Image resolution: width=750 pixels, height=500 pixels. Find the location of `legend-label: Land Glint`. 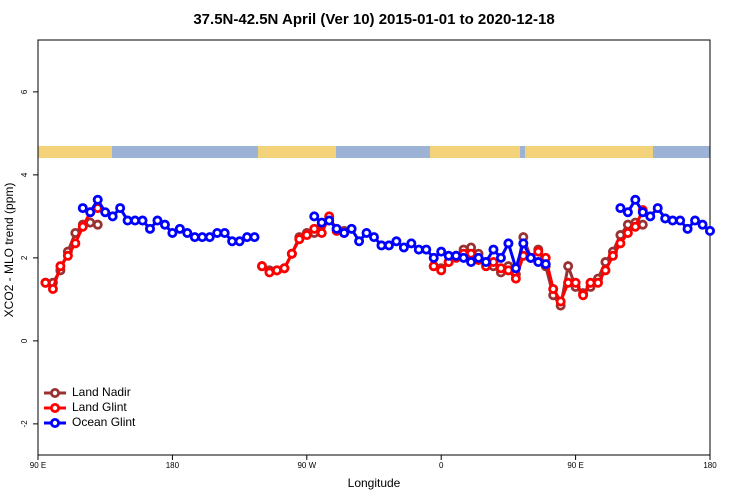

legend-label: Land Glint is located at coordinates (99, 407).